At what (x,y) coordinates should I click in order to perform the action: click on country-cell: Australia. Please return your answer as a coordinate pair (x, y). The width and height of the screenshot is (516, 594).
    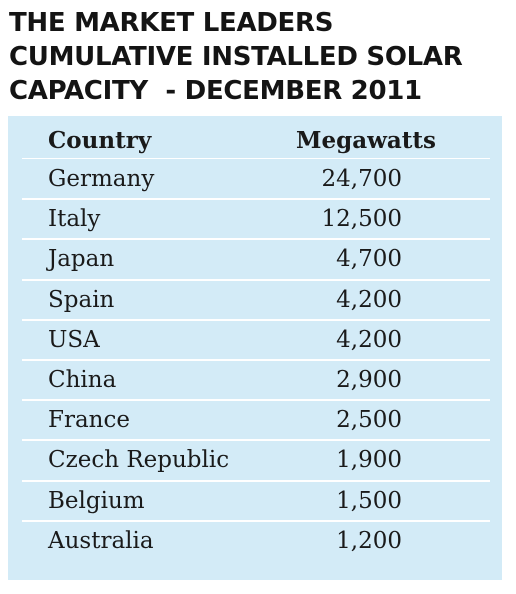
    Looking at the image, I should click on (101, 540).